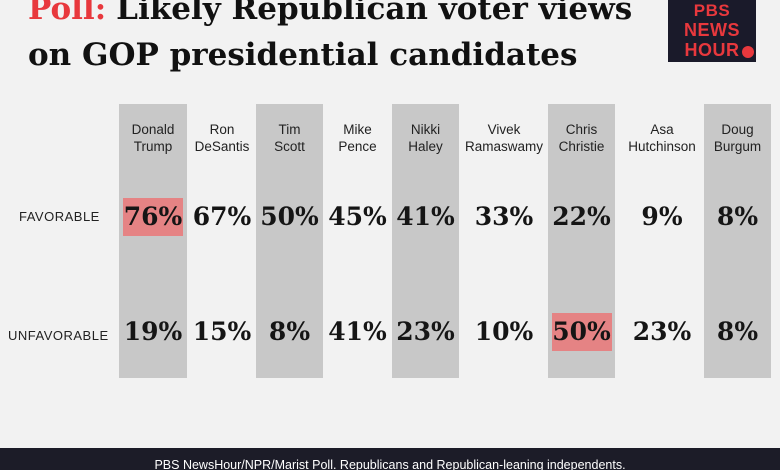 This screenshot has width=780, height=470. I want to click on candidate-name-part: Nikki, so click(425, 129).